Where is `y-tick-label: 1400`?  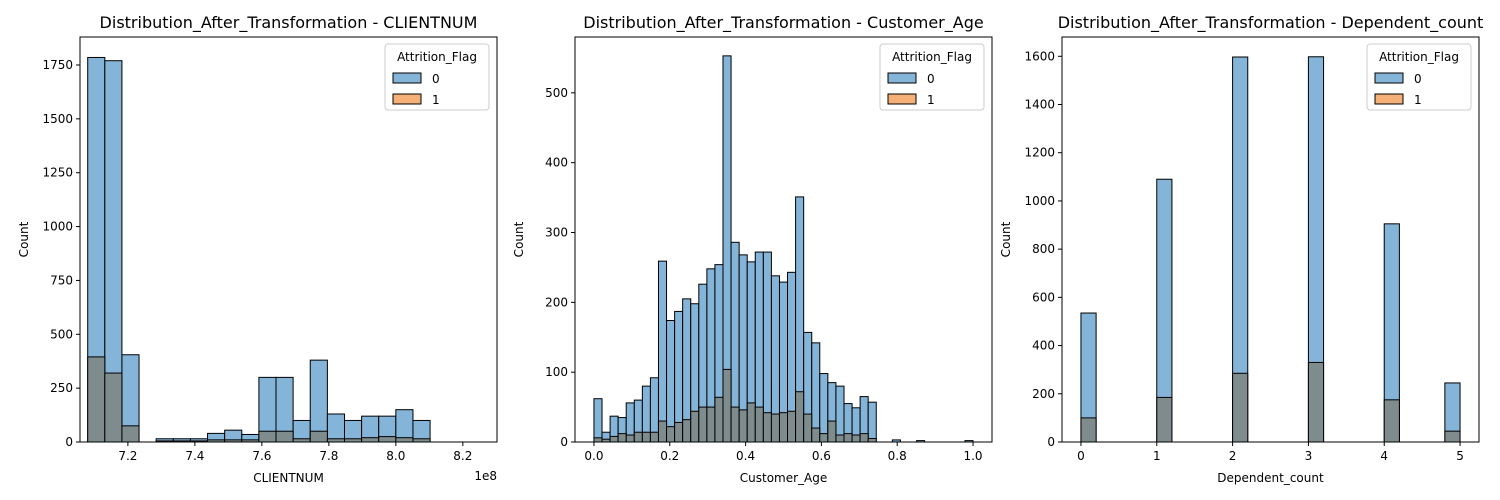 y-tick-label: 1400 is located at coordinates (1039, 105).